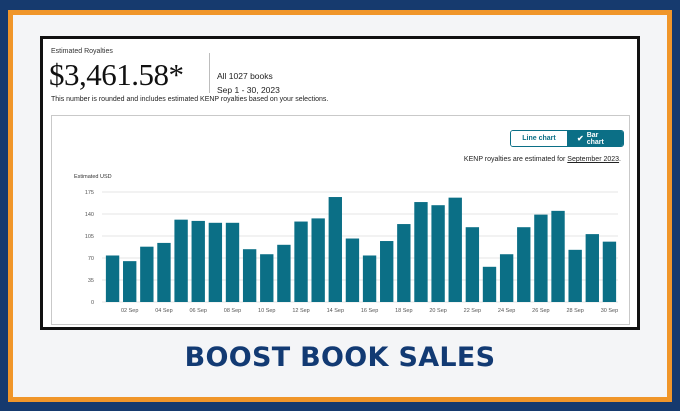 This screenshot has height=411, width=680. I want to click on y-tick-label: 35, so click(91, 281).